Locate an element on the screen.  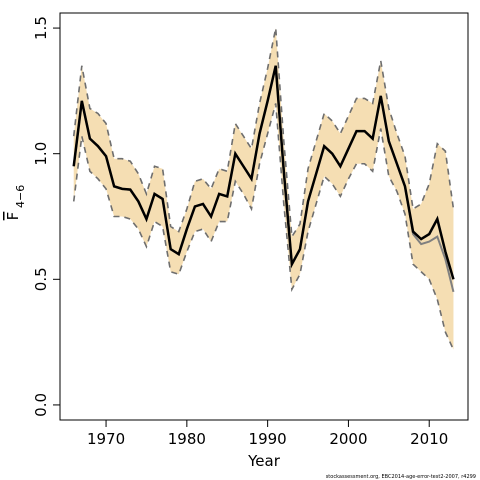
x-tick-label: 1980 is located at coordinates (187, 439).